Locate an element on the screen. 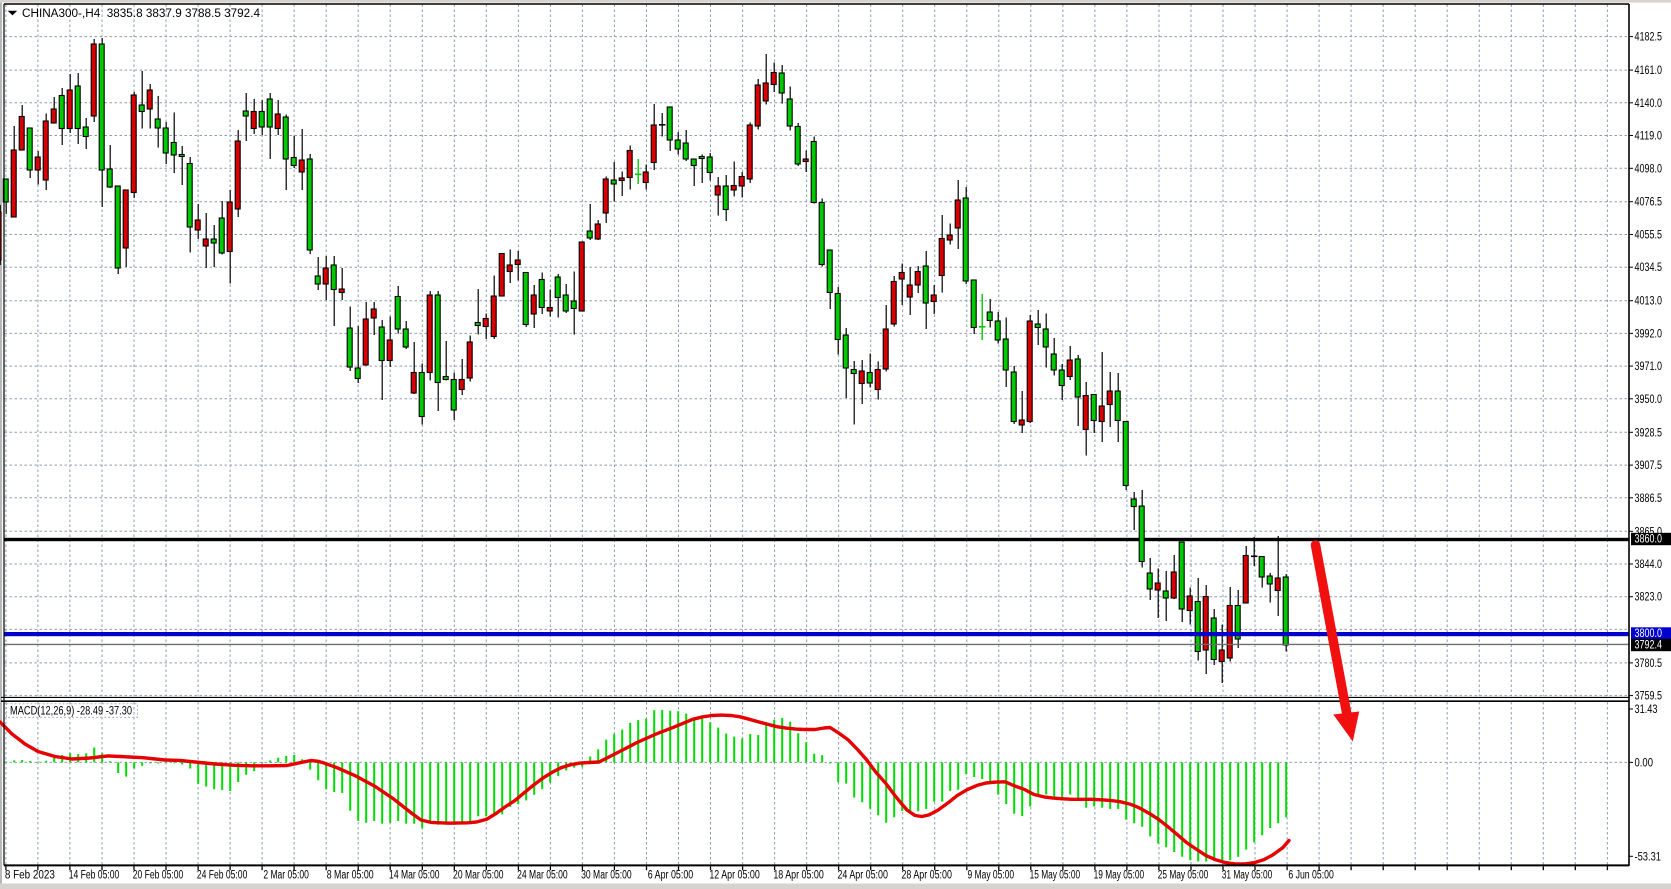 Image resolution: width=1671 pixels, height=889 pixels. svg-text: 4055.5 is located at coordinates (1649, 236).